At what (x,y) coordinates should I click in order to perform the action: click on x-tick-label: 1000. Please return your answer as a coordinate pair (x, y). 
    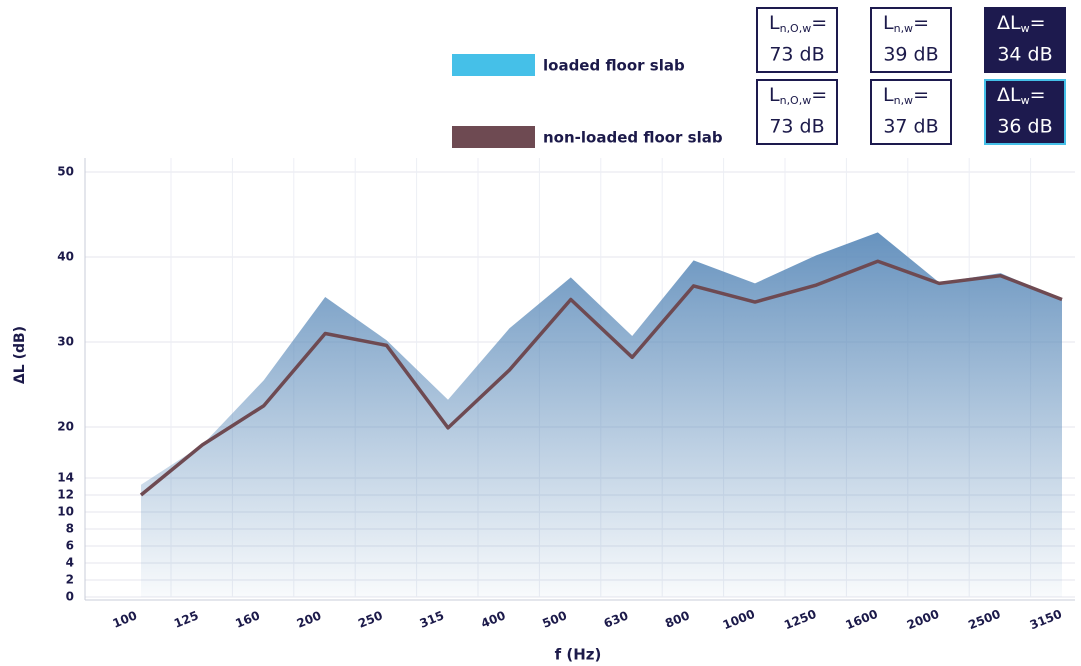
    Looking at the image, I should click on (739, 619).